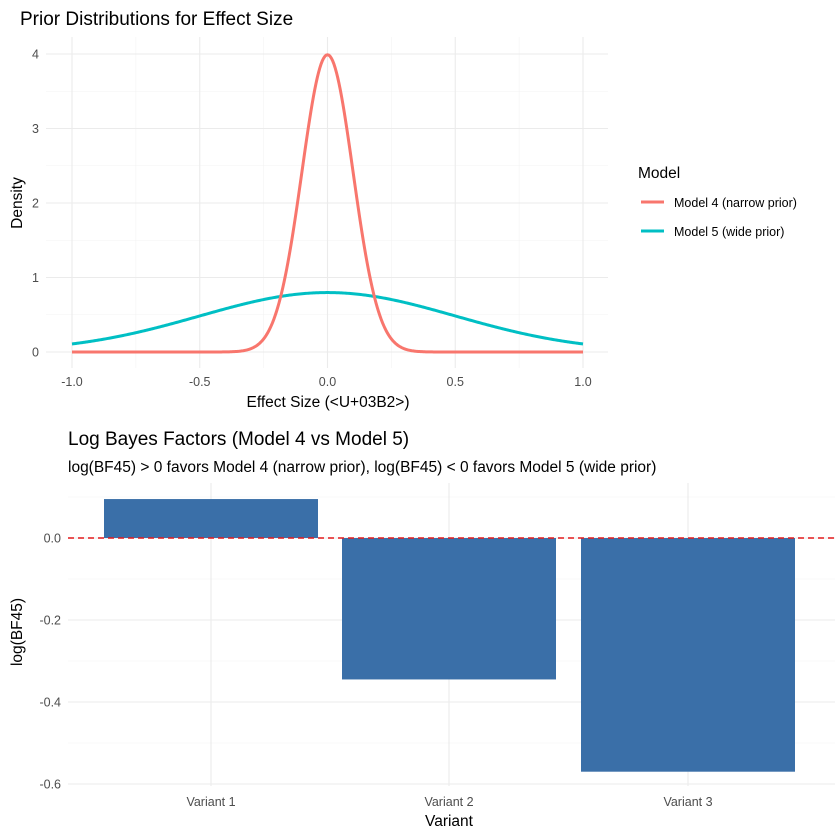  I want to click on bayes-chart-x-ticks: Variant 1 Variant 2 Variant 3, so click(449, 802).